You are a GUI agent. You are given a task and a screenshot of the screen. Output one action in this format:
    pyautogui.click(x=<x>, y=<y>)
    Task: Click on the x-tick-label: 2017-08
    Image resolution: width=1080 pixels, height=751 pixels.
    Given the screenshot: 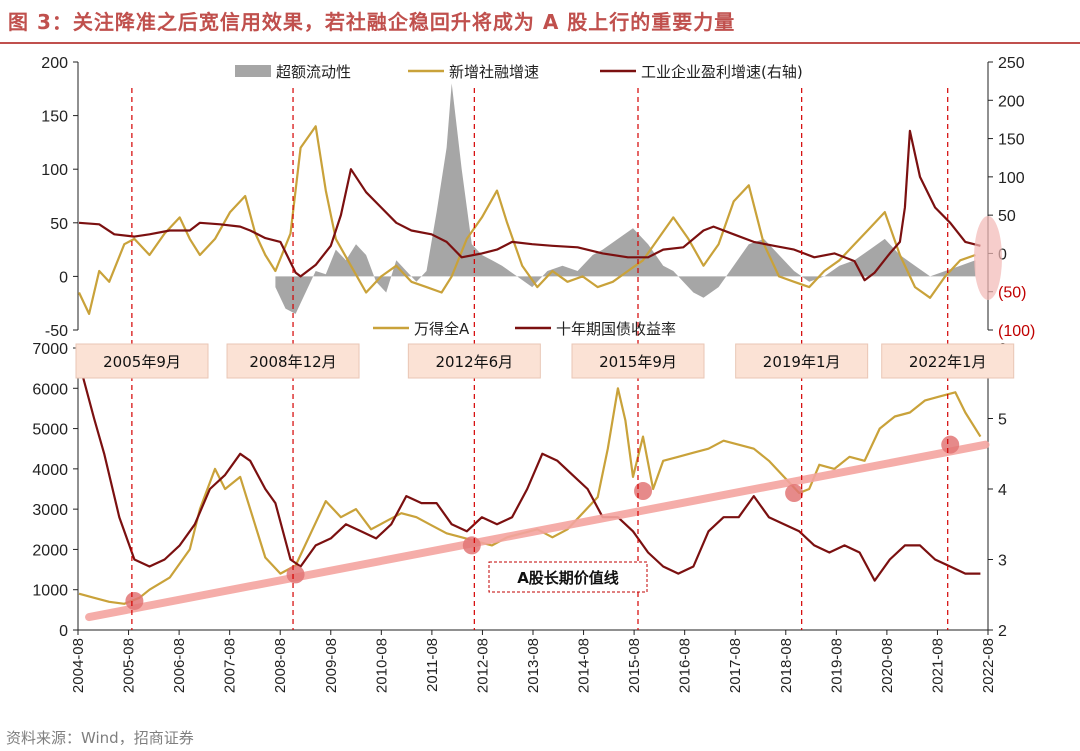 What is the action you would take?
    pyautogui.click(x=735, y=665)
    